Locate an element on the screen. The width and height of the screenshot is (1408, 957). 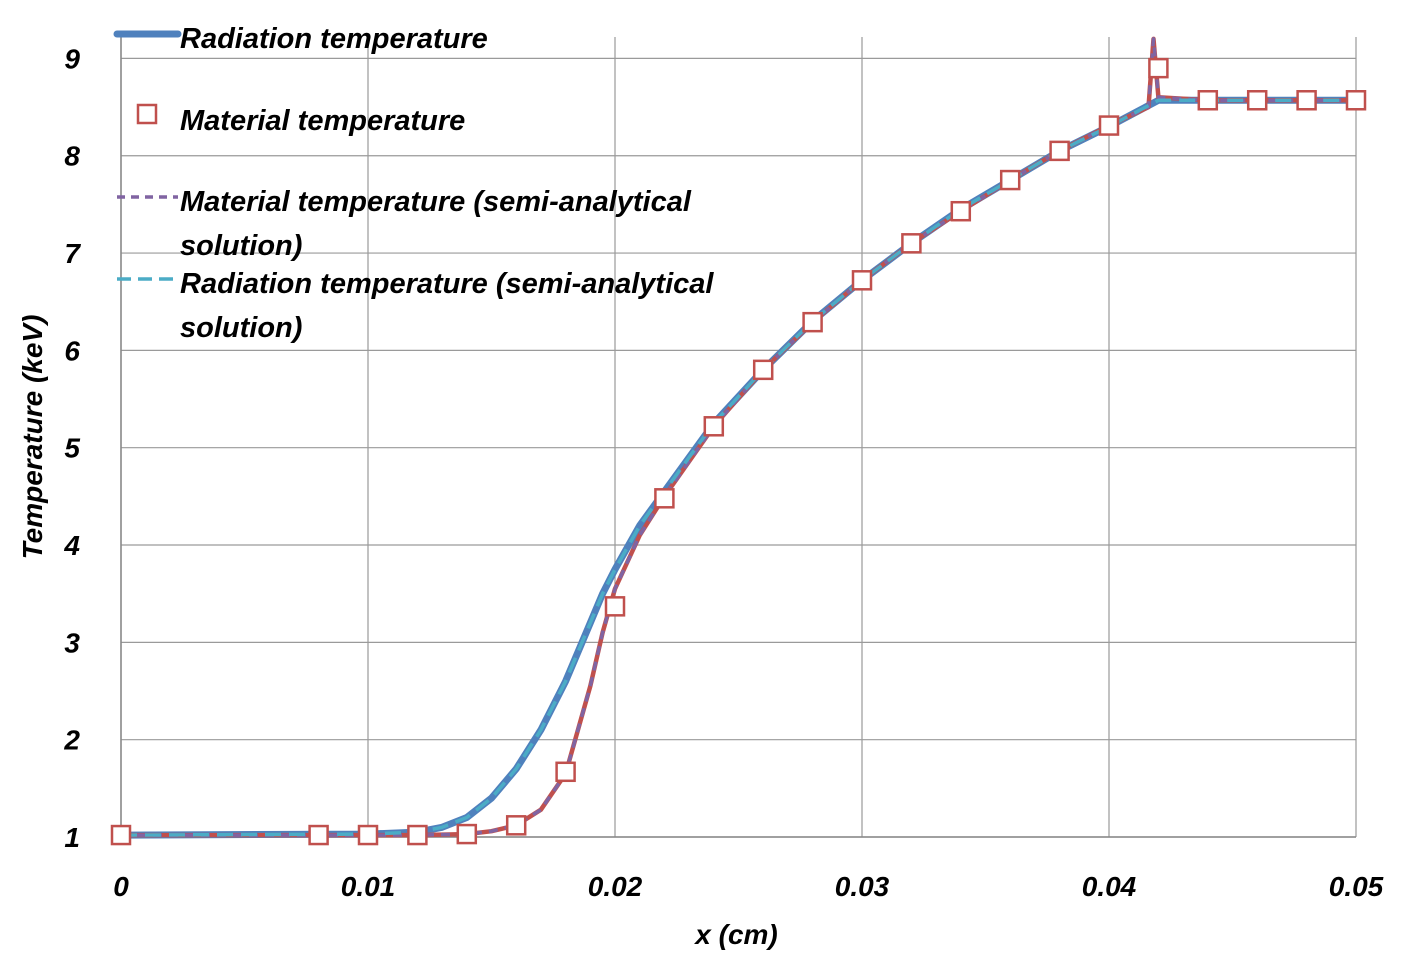
y-tick-label: 9 is located at coordinates (72, 58).